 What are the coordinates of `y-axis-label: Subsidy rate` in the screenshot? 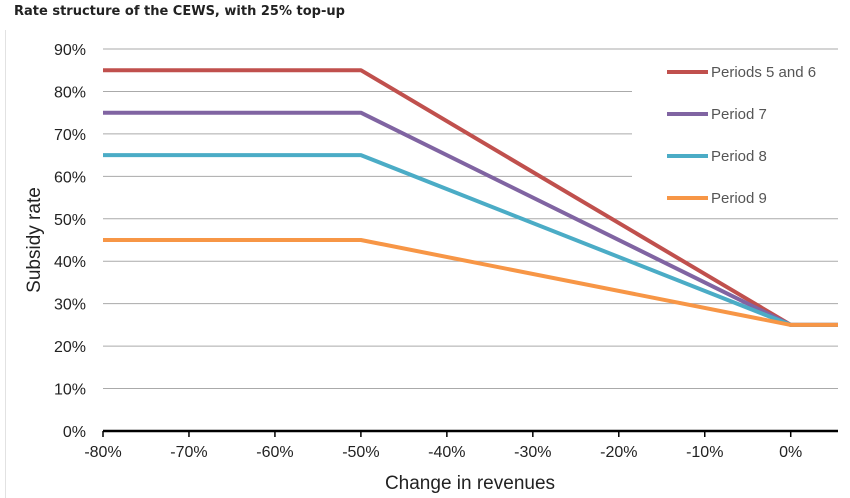 It's located at (34, 240).